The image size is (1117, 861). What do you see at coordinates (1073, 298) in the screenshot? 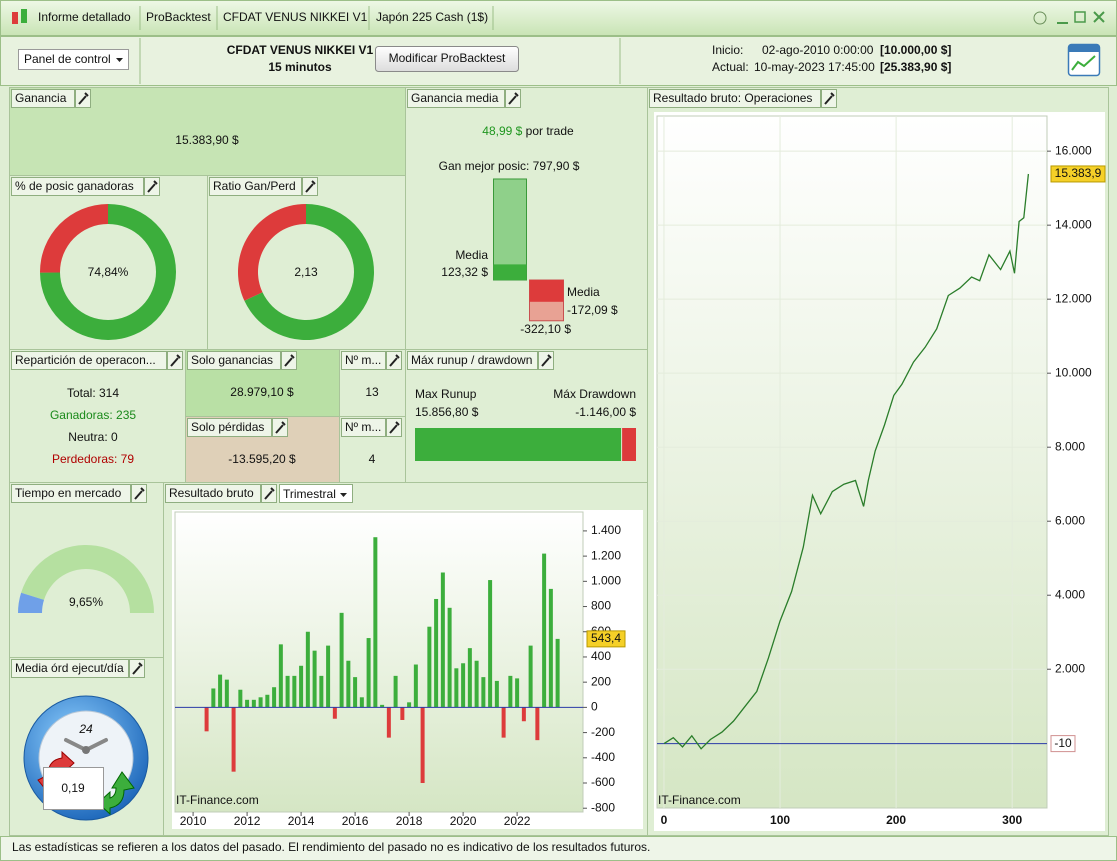
I see `y-tick-label: 12.000` at bounding box center [1073, 298].